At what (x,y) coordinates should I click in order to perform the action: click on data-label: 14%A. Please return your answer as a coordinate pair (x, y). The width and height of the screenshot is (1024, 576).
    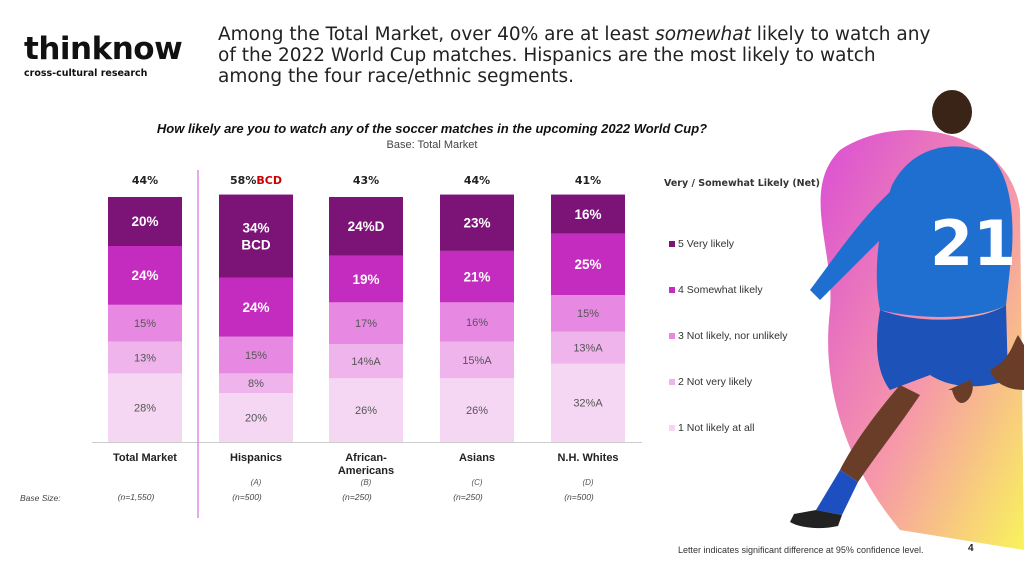
    Looking at the image, I should click on (366, 362).